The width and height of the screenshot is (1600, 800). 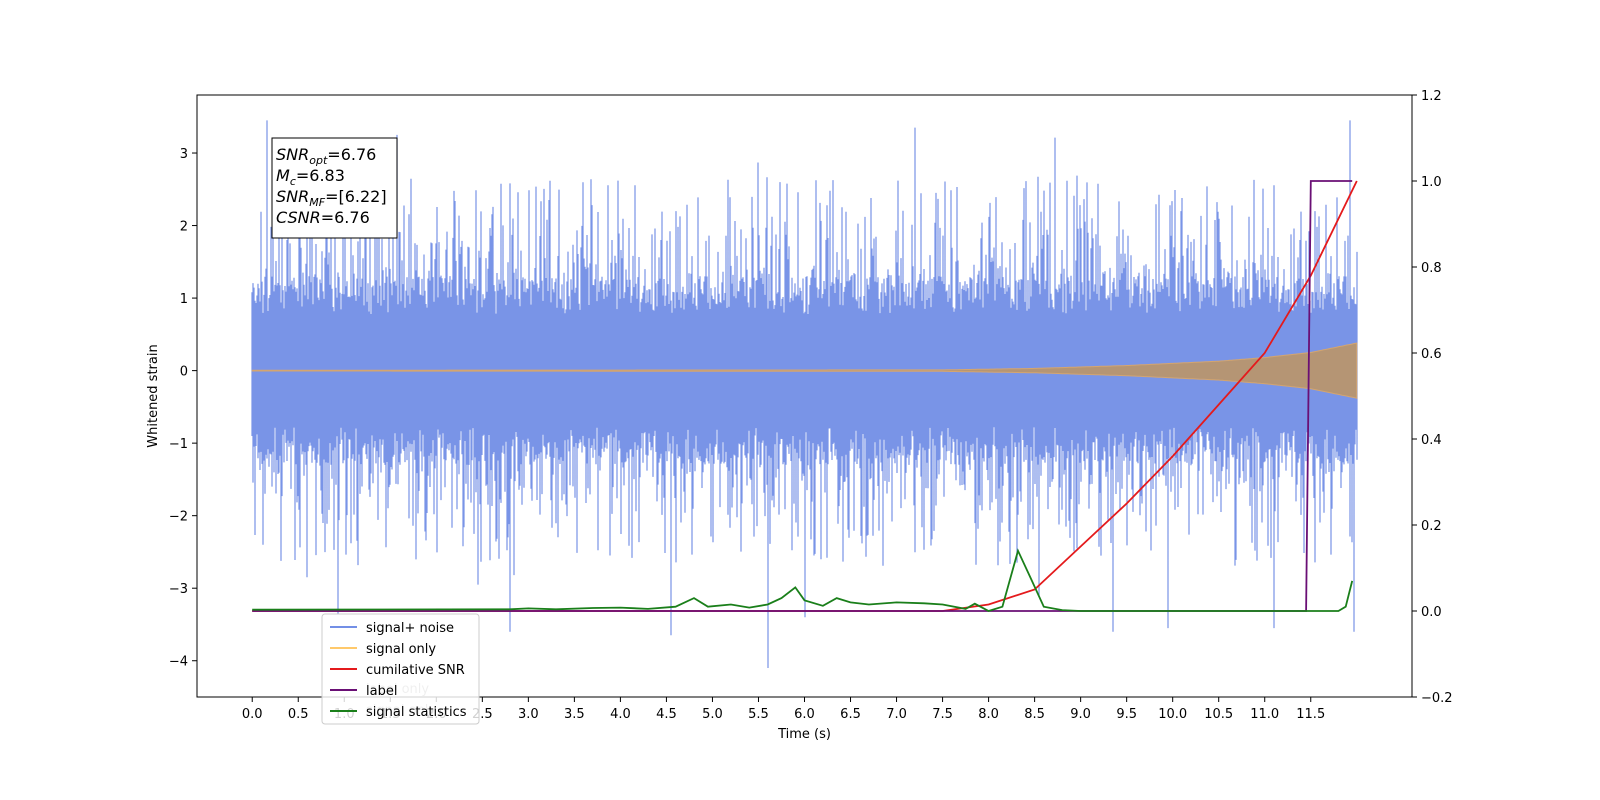 I want to click on x-tick-label: 0.0, so click(x=252, y=714).